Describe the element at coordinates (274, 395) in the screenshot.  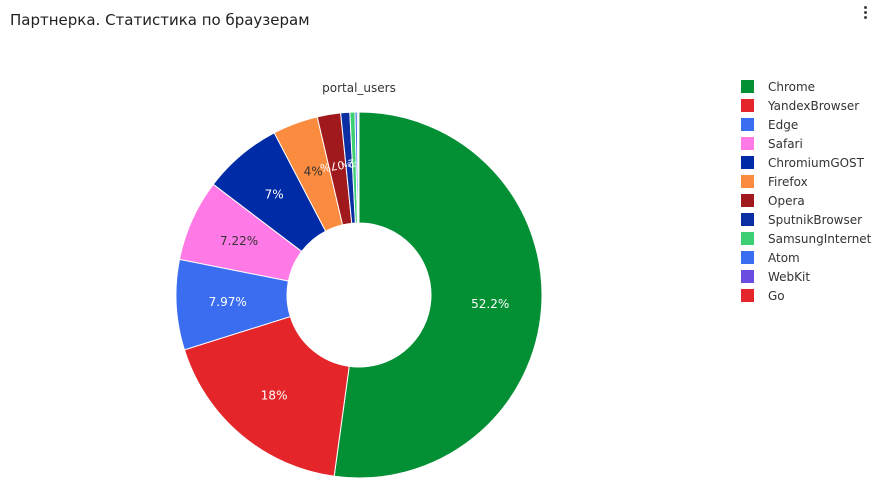
I see `slice-label-yandexbrowser: 18%` at that location.